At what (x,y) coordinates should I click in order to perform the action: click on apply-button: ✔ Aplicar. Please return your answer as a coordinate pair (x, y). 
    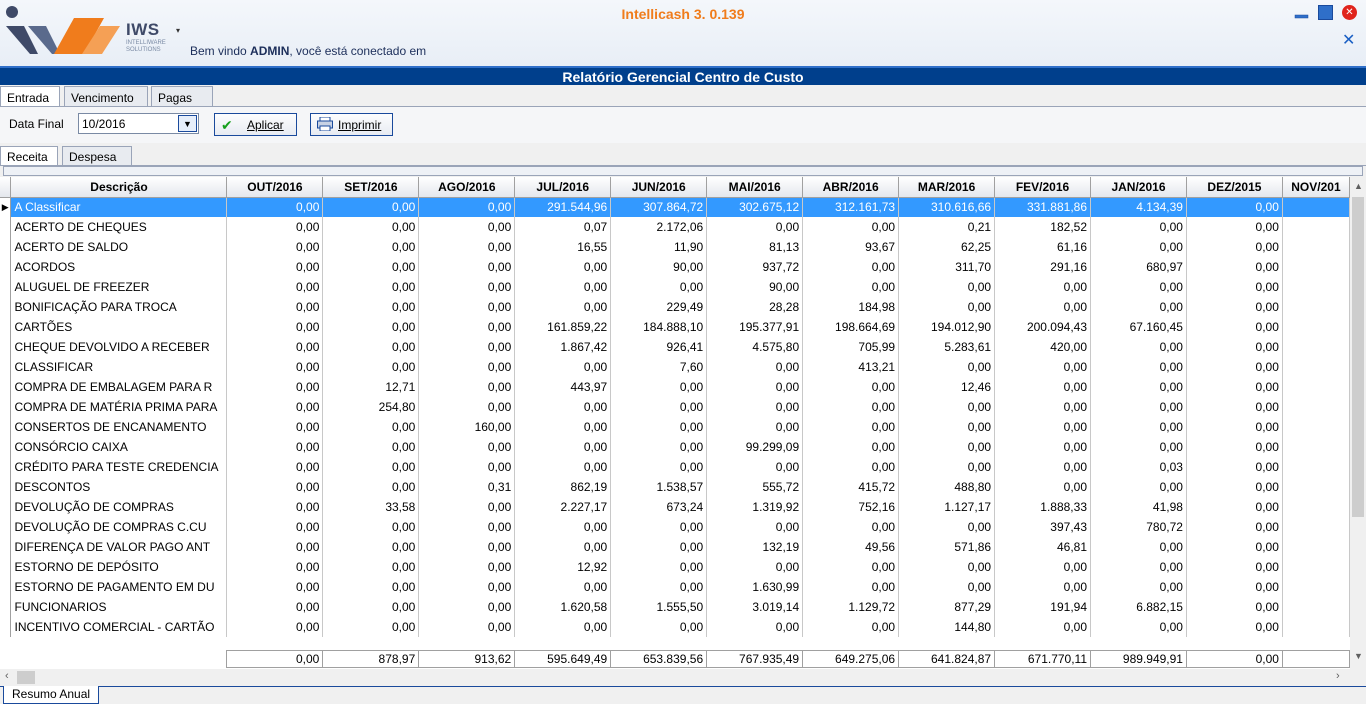
    Looking at the image, I should click on (255, 124).